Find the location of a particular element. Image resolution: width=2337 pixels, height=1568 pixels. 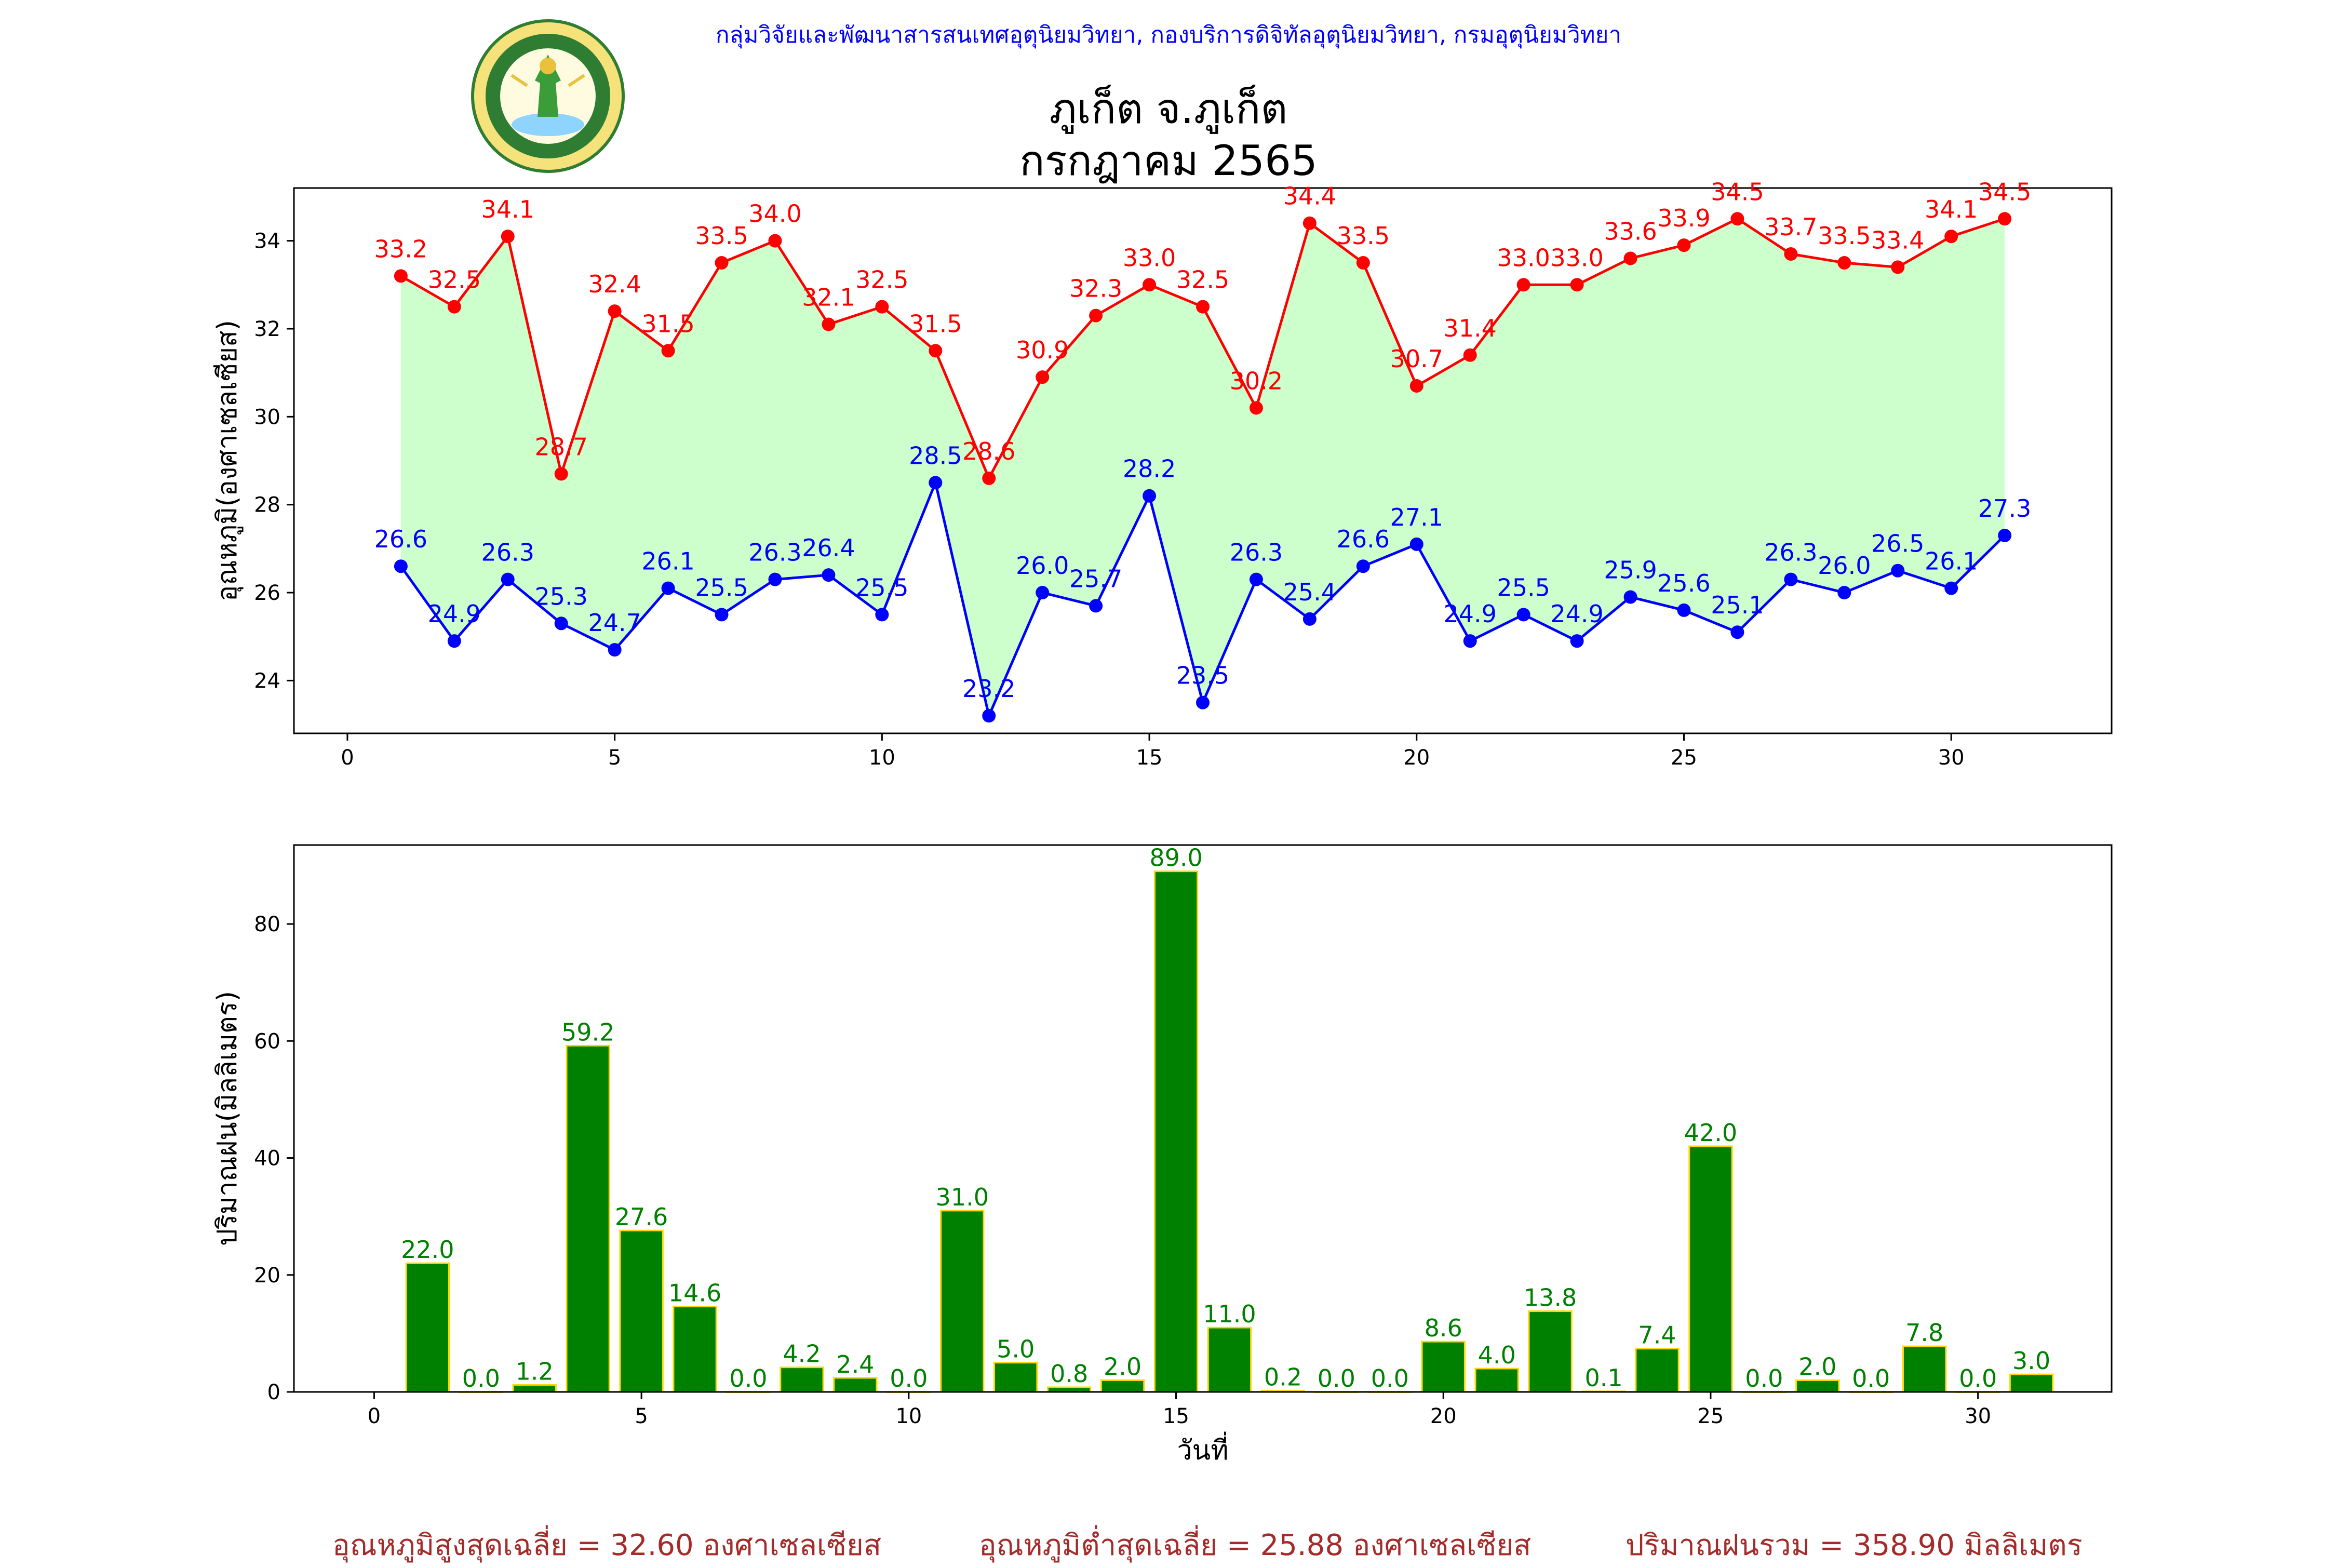

max-temperature-data-label: 33.2 is located at coordinates (400, 249).